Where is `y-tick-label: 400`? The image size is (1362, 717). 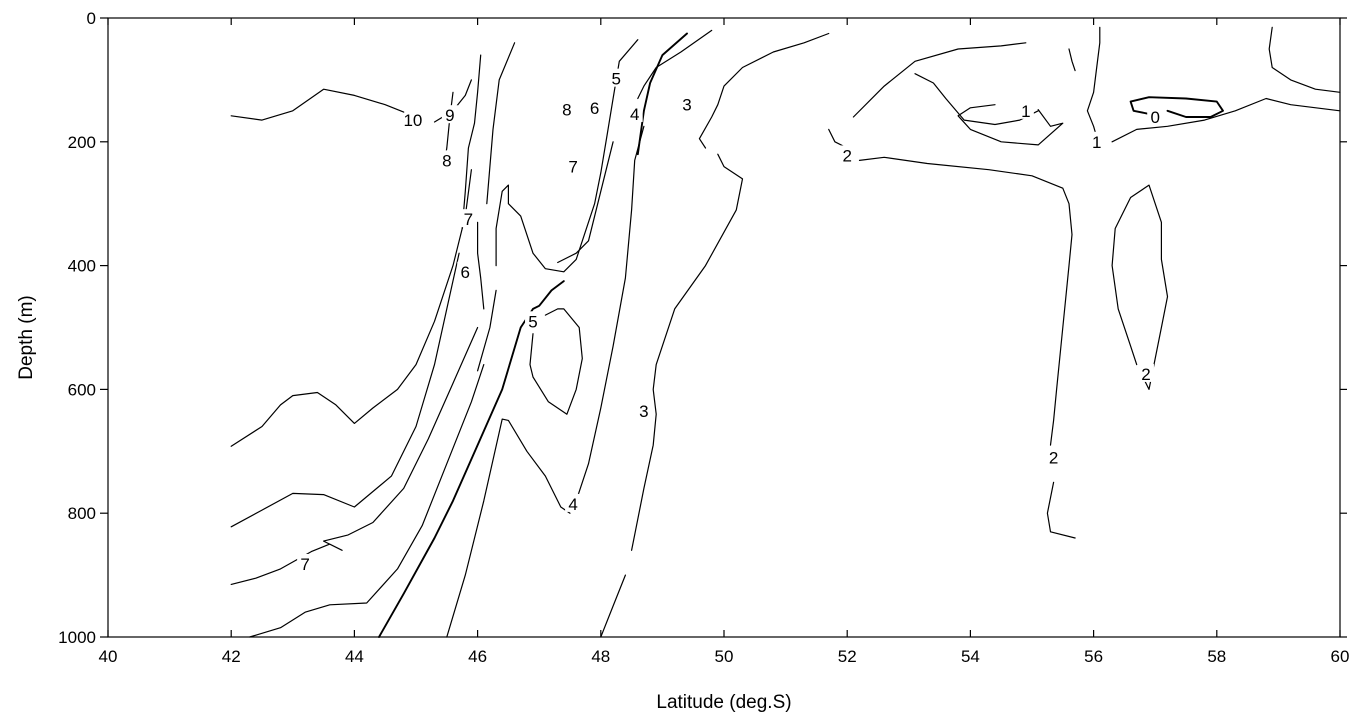
y-tick-label: 400 is located at coordinates (82, 266).